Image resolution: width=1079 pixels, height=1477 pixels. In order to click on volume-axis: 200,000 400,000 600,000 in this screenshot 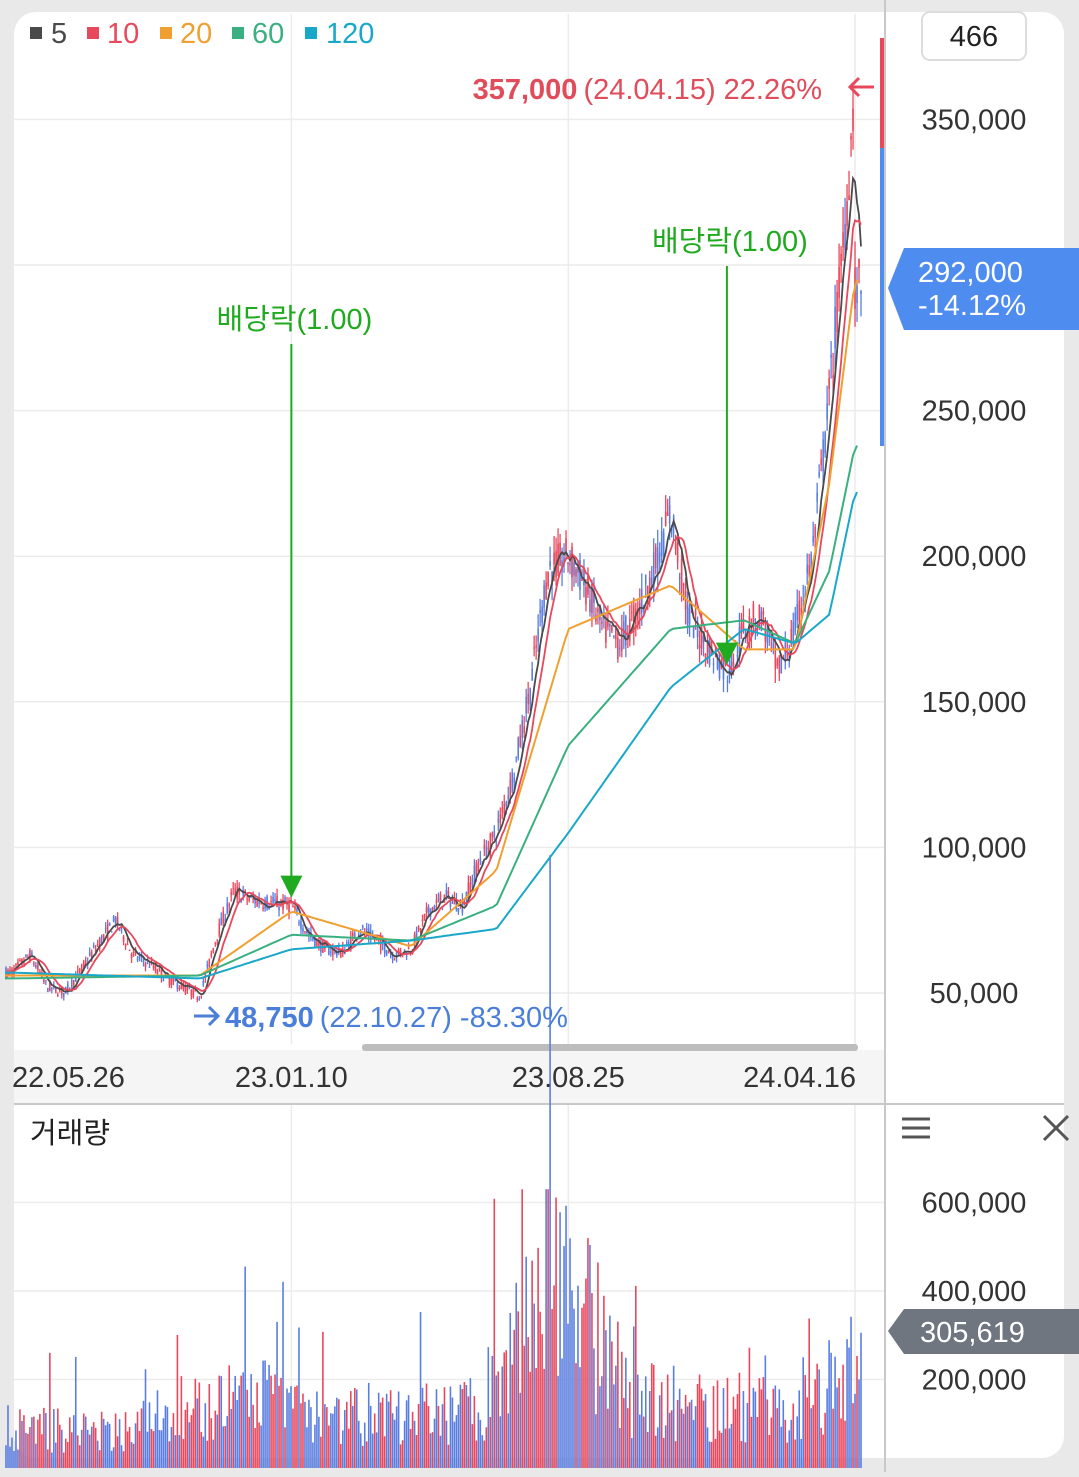, I will do `click(974, 1292)`.